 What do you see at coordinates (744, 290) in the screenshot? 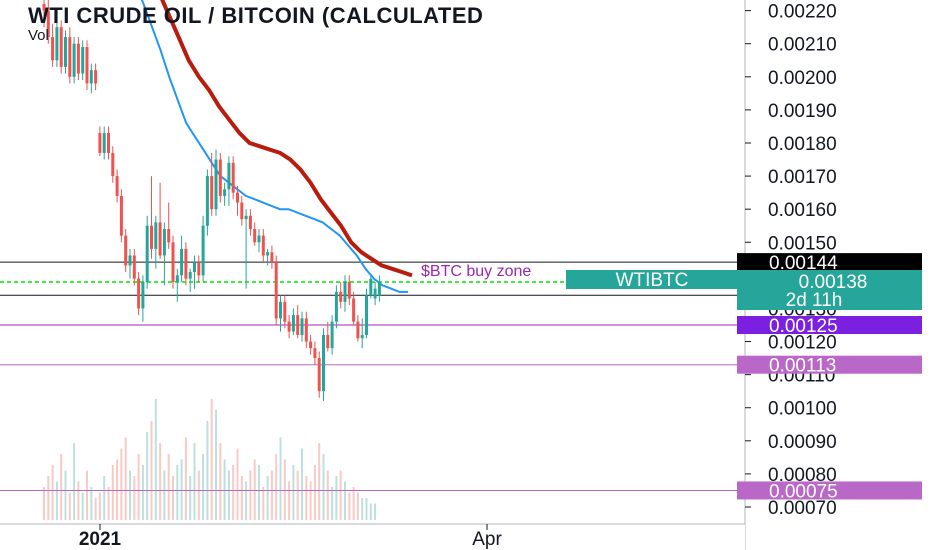
I see `symbol-price-tag: WTIBTC 0.00138 2d 11h` at bounding box center [744, 290].